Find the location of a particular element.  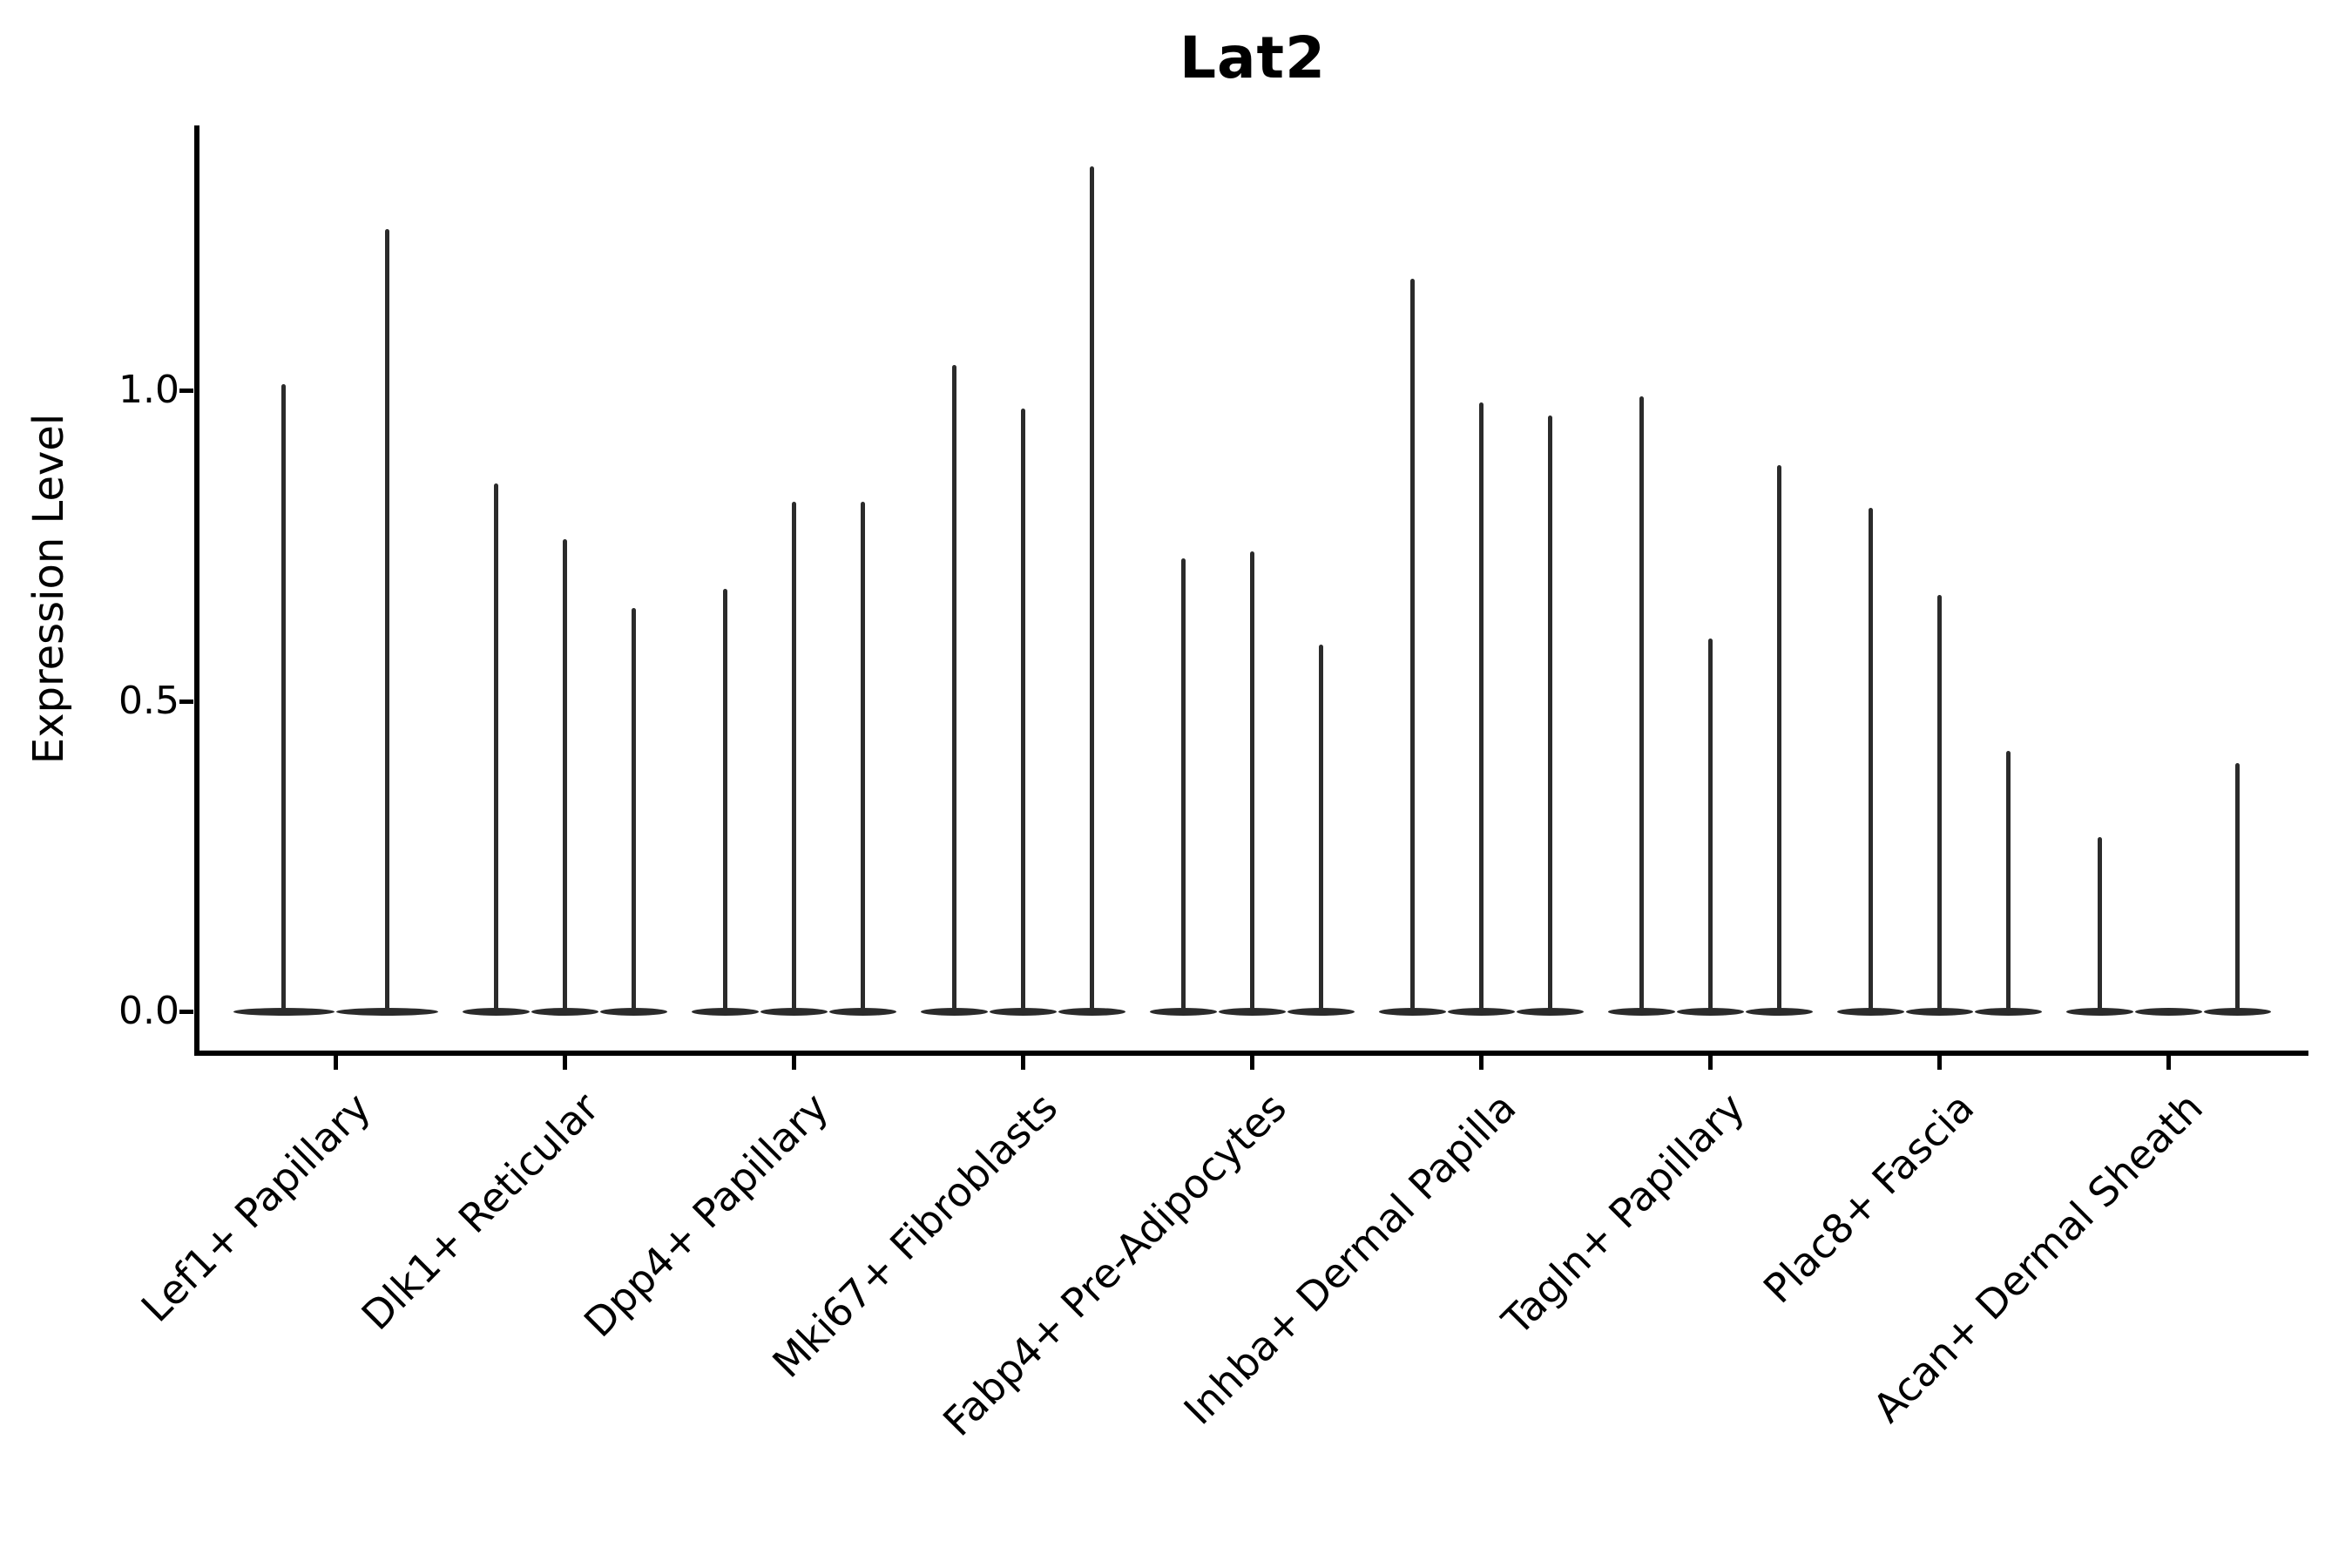

y-axis-spine is located at coordinates (196, 590).